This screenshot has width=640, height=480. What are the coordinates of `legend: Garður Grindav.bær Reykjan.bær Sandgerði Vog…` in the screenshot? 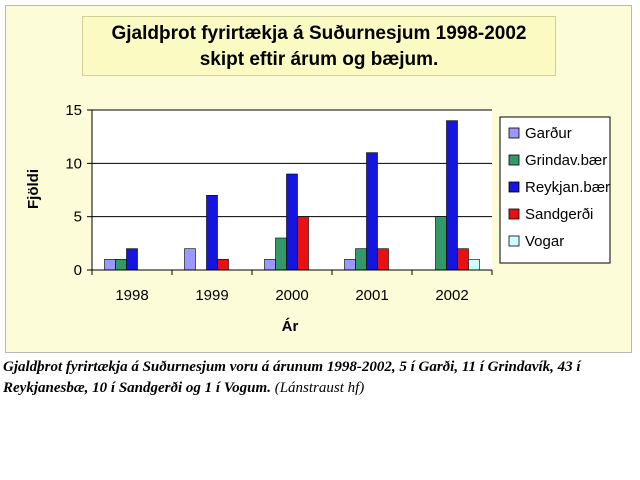 It's located at (555, 190).